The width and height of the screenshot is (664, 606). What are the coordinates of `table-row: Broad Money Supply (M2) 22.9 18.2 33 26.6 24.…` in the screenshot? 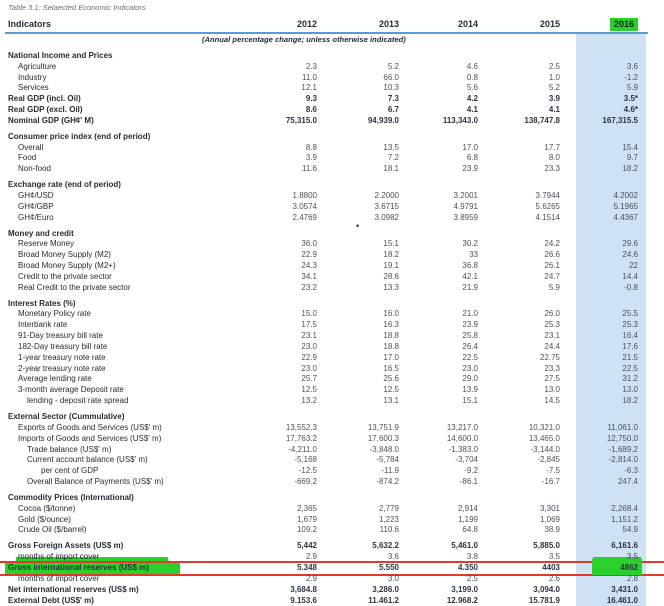 It's located at (332, 255).